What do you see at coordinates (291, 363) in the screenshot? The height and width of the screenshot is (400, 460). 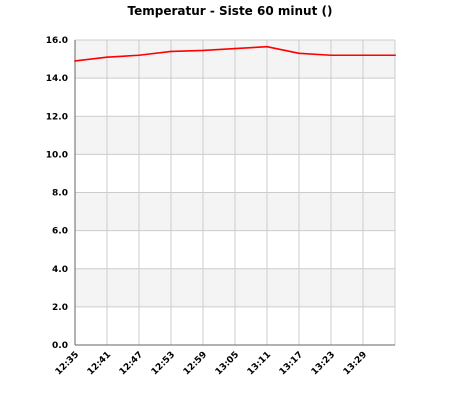 I see `x-tick-label: 13:17` at bounding box center [291, 363].